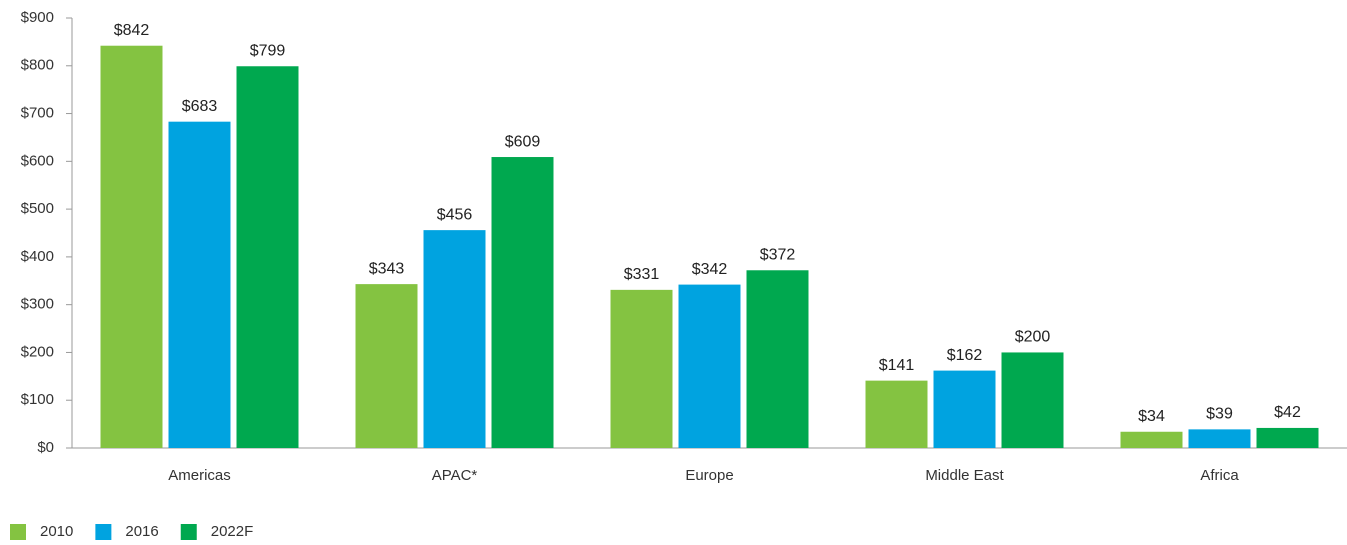 The width and height of the screenshot is (1347, 545). I want to click on legend-label: 2016, so click(141, 531).